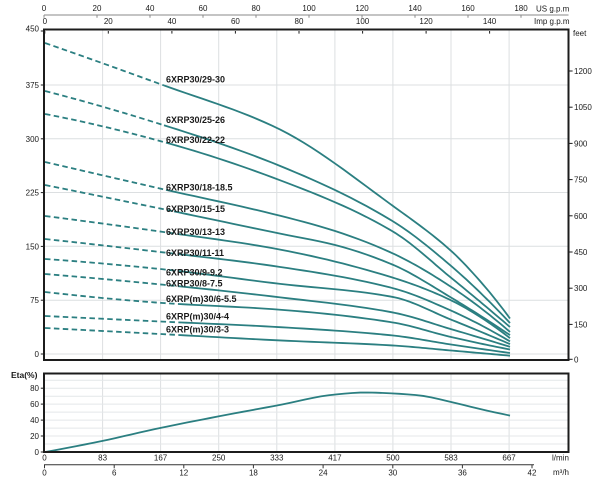 This screenshot has height=487, width=600. What do you see at coordinates (581, 216) in the screenshot?
I see `svg-text: 600` at bounding box center [581, 216].